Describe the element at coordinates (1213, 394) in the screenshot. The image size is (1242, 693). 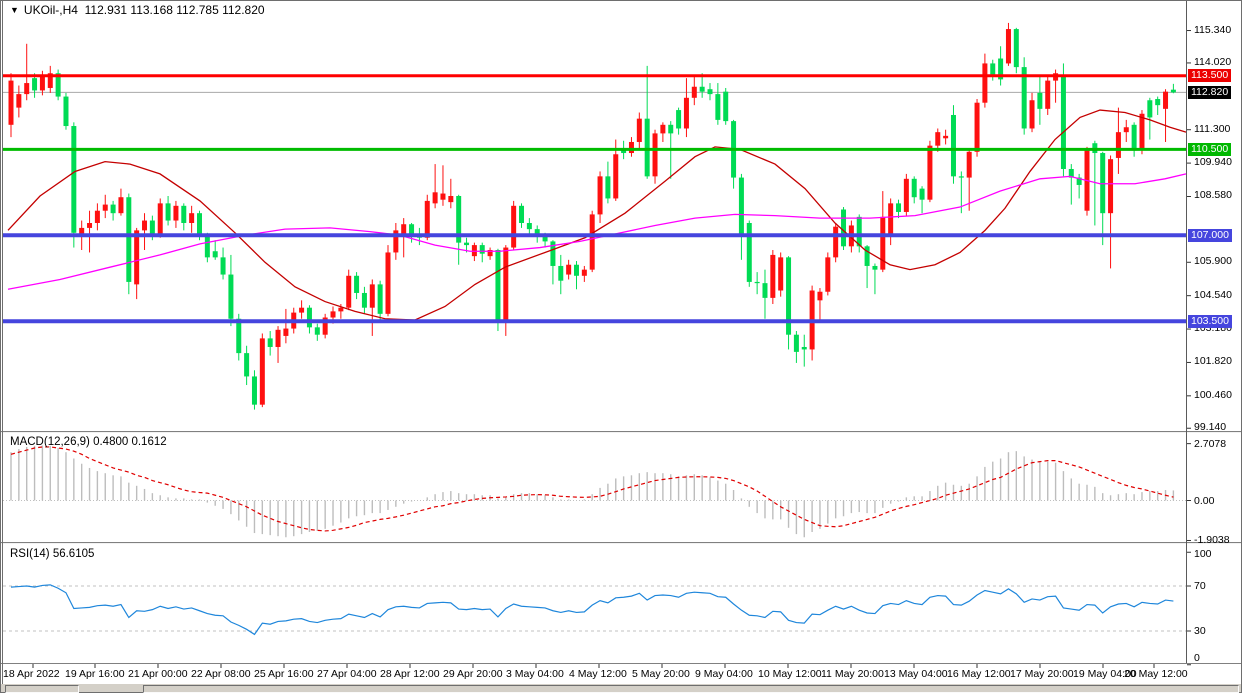
I see `price-tick-label: 100.460` at that location.